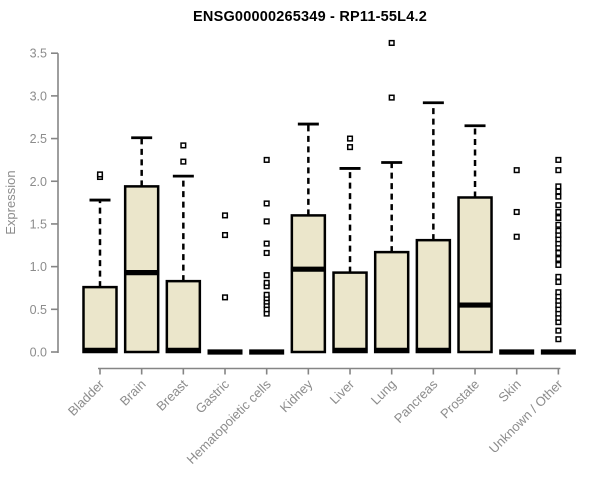 The width and height of the screenshot is (600, 500). Describe the element at coordinates (133, 393) in the screenshot. I see `x-tick-label: Brain` at that location.